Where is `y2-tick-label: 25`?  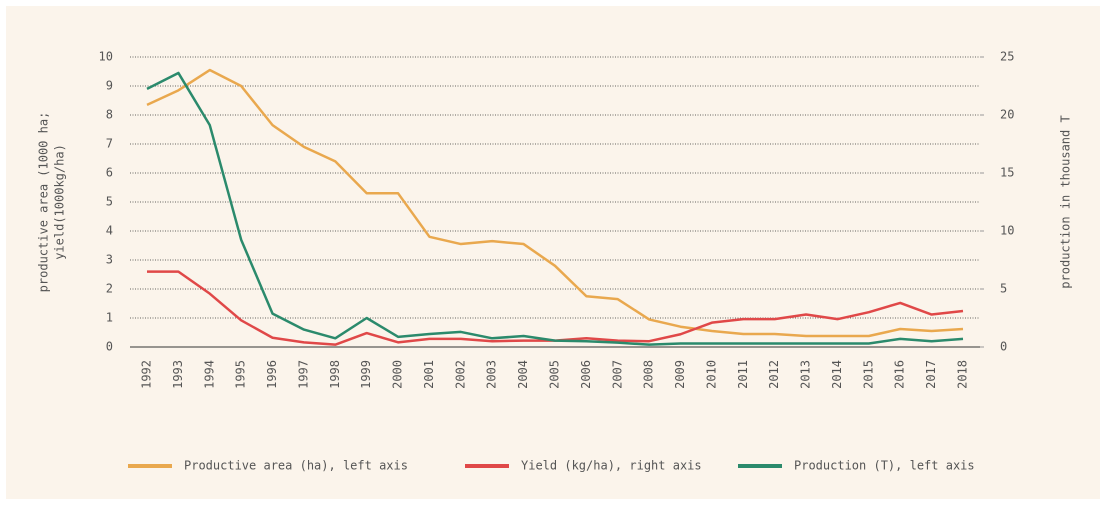
y2-tick-label: 25 is located at coordinates (1007, 57).